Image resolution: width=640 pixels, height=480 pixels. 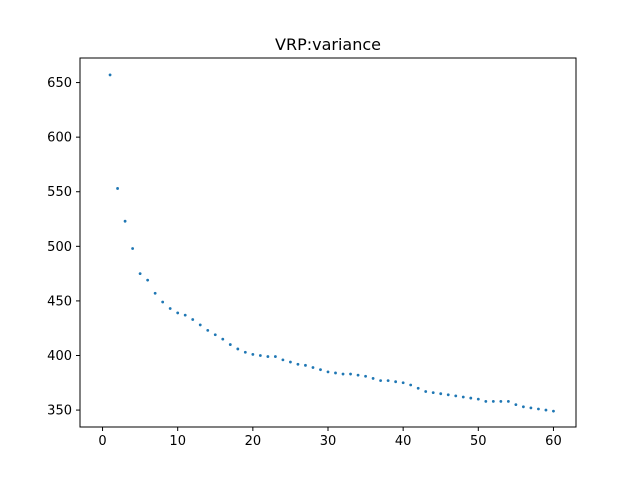 What do you see at coordinates (328, 441) in the screenshot?
I see `x-tick-label: 30` at bounding box center [328, 441].